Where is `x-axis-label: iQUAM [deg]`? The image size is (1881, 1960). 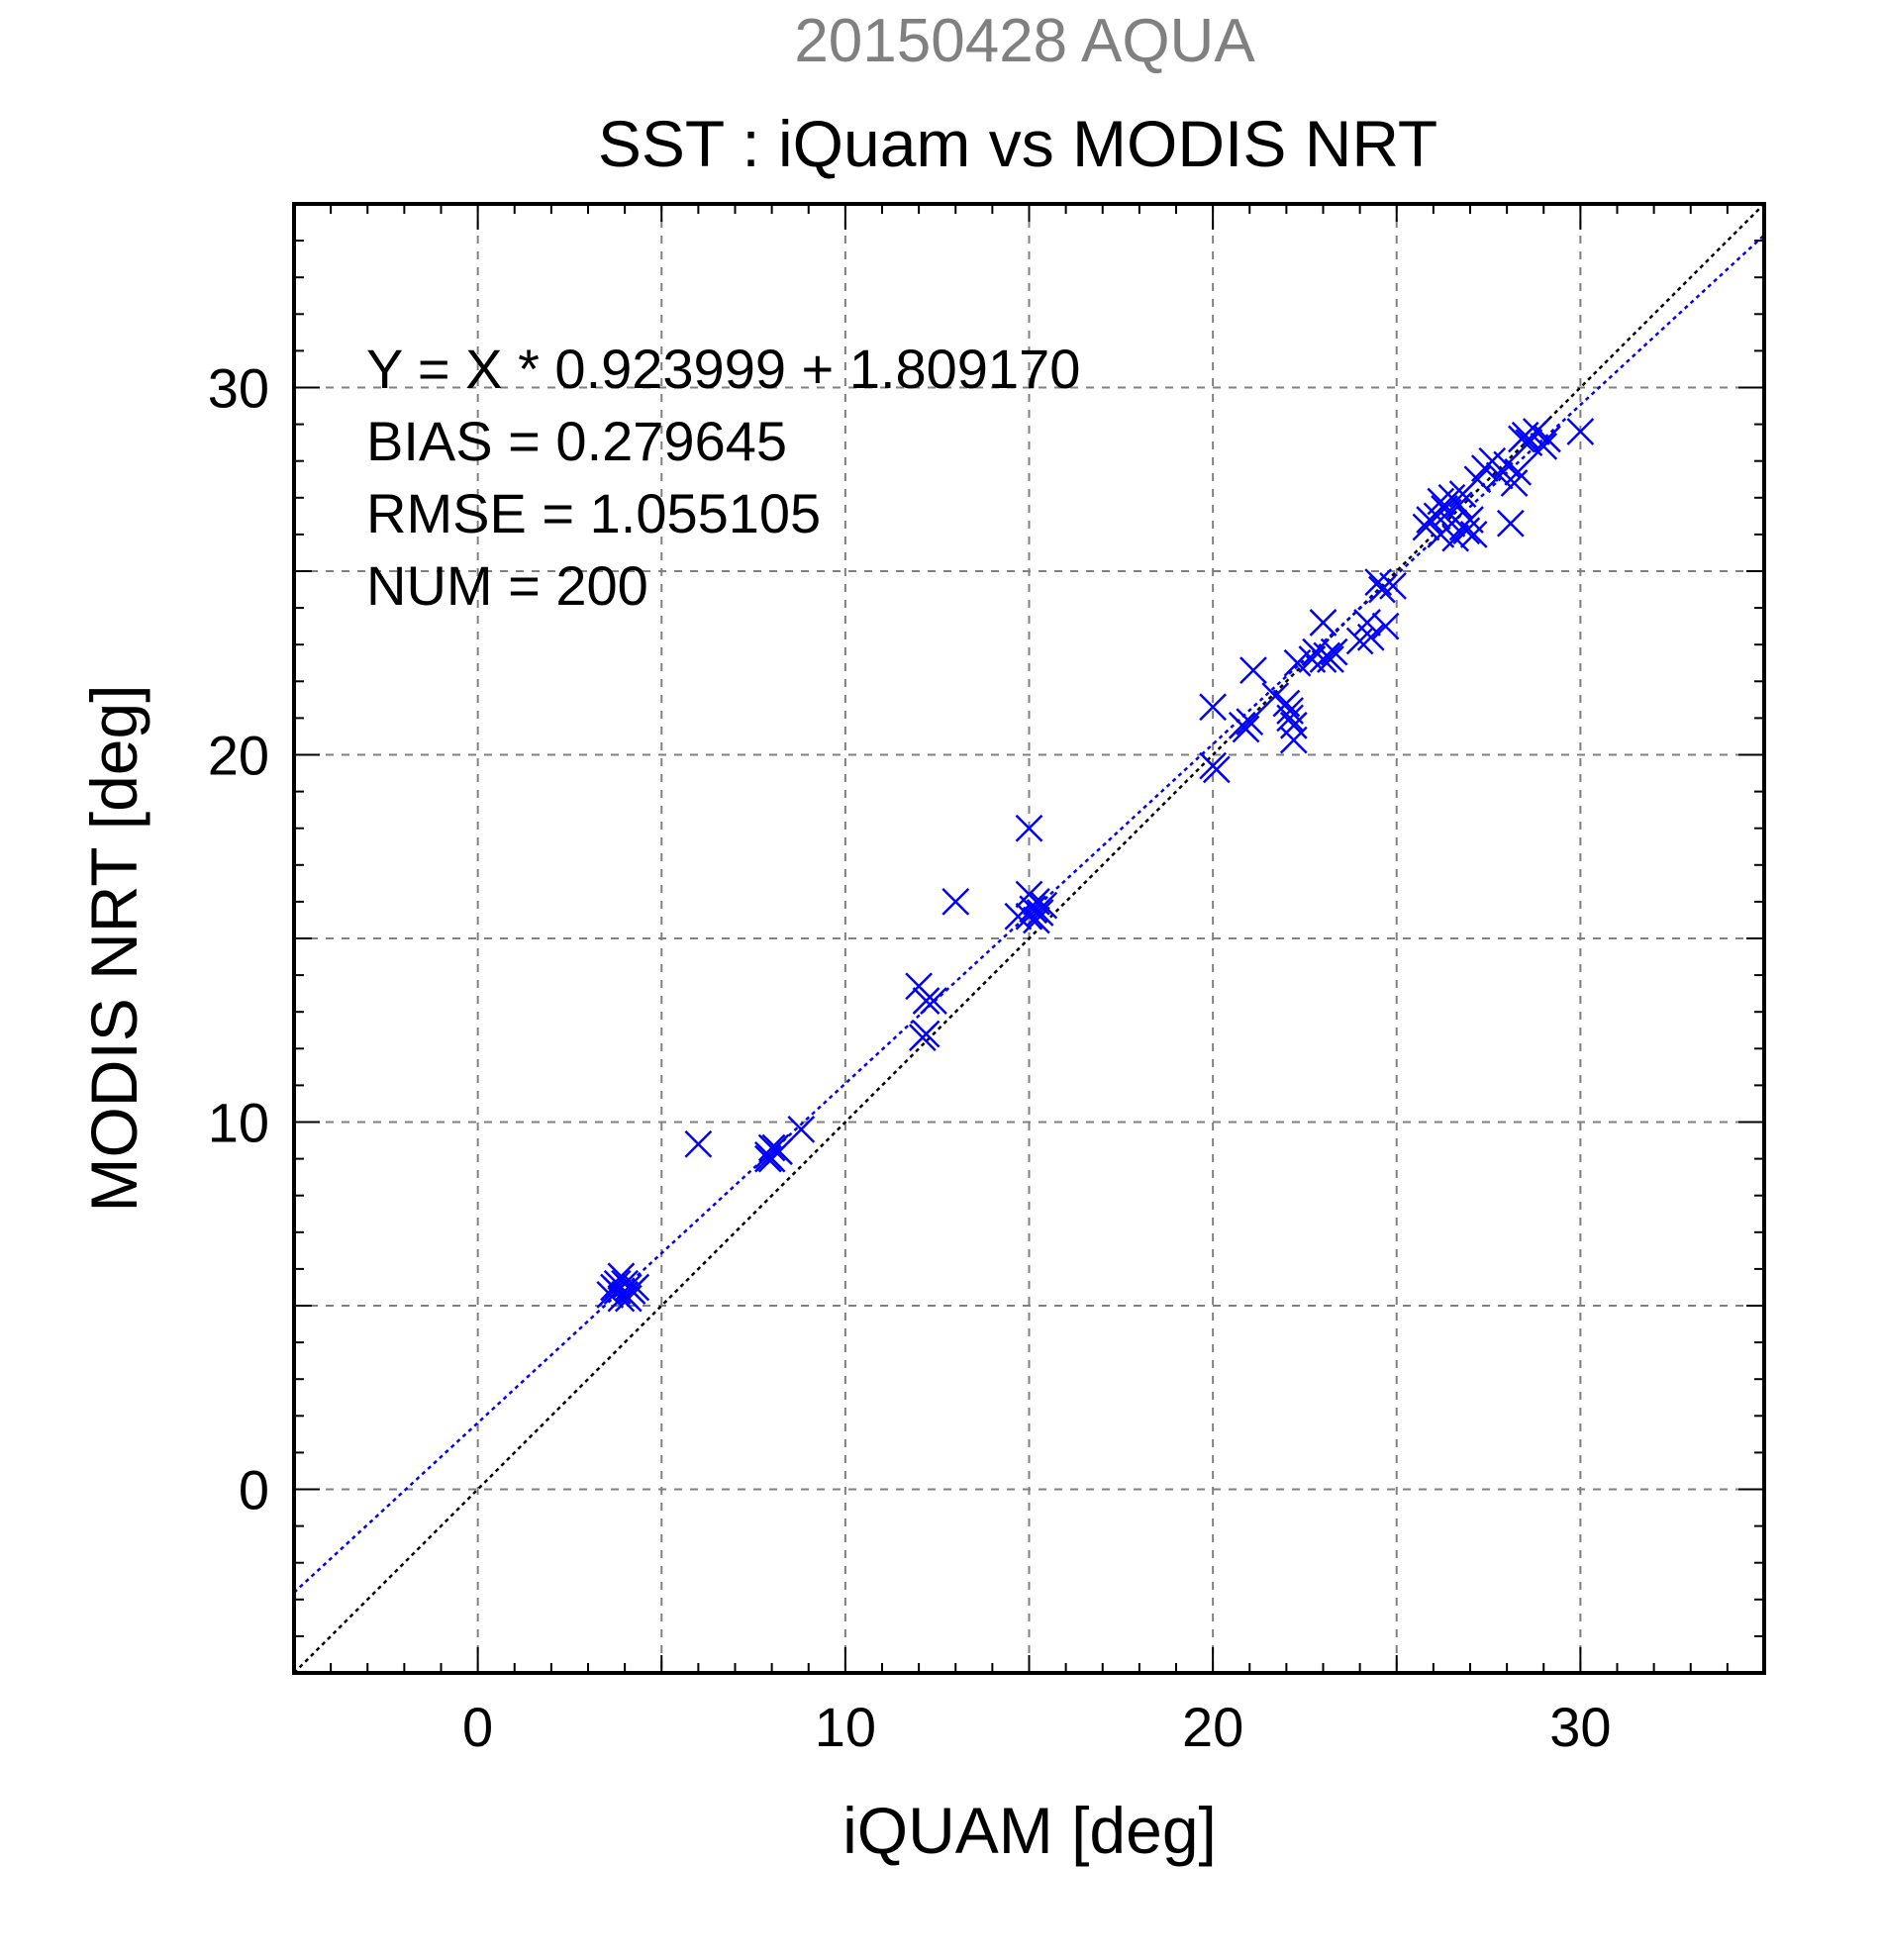
x-axis-label: iQUAM [deg] is located at coordinates (1030, 1830).